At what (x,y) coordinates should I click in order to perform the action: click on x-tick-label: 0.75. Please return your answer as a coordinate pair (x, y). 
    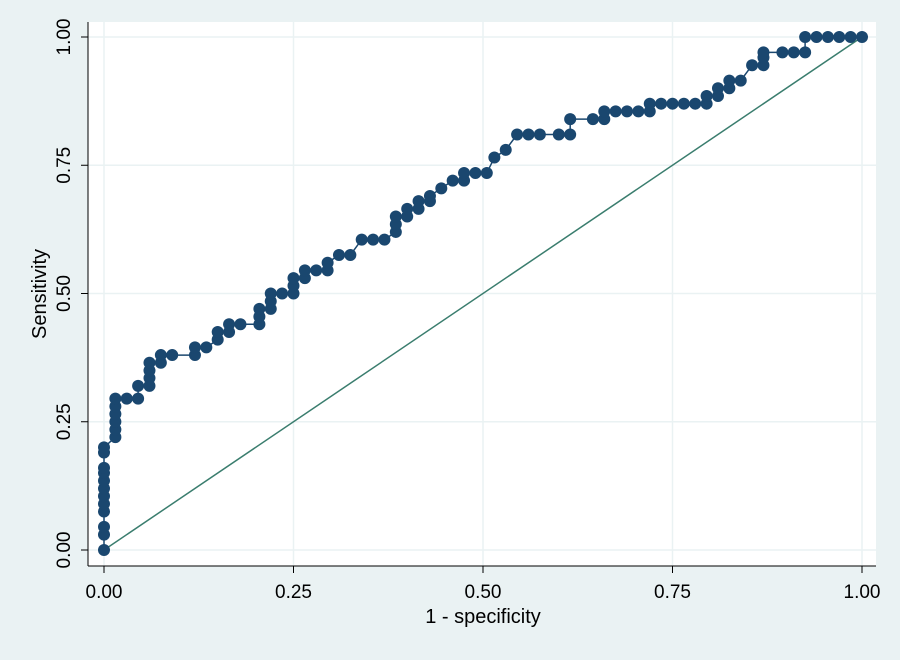
    Looking at the image, I should click on (672, 592).